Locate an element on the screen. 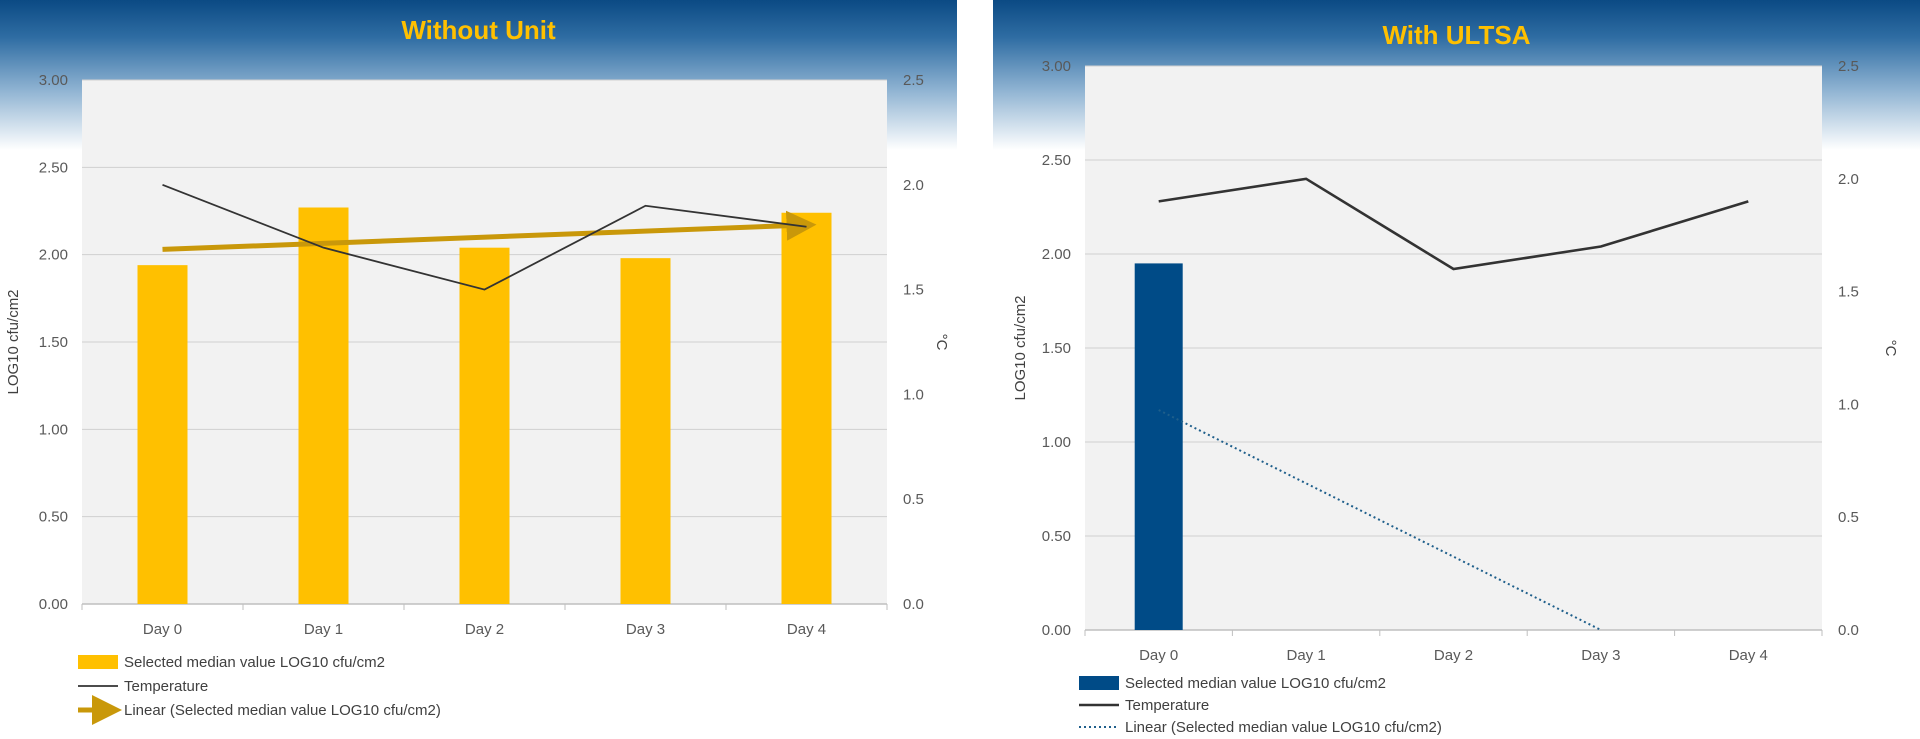 Image resolution: width=1920 pixels, height=739 pixels. chart-title: Without Unit is located at coordinates (478, 30).